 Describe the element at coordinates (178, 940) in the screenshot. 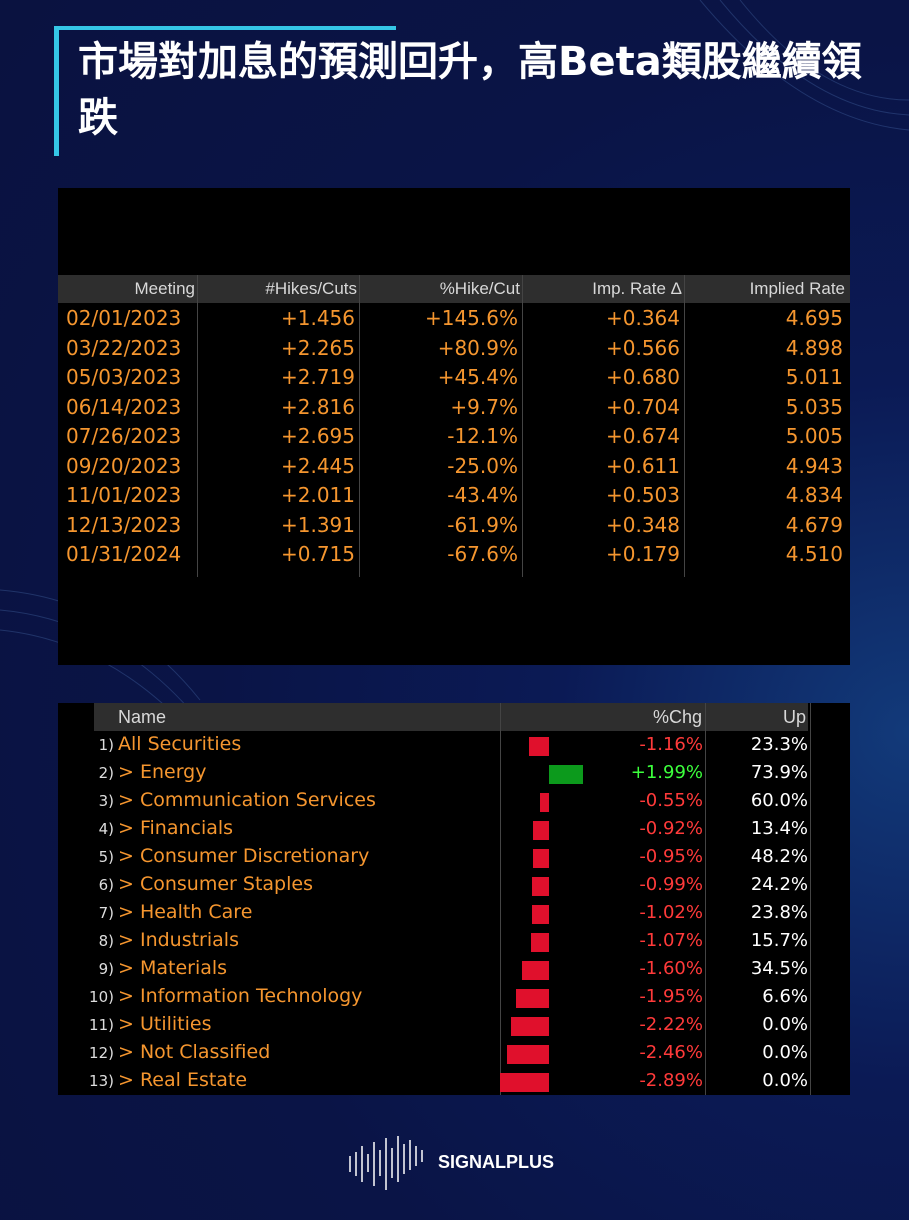

I see `sector-name: > Industrials` at that location.